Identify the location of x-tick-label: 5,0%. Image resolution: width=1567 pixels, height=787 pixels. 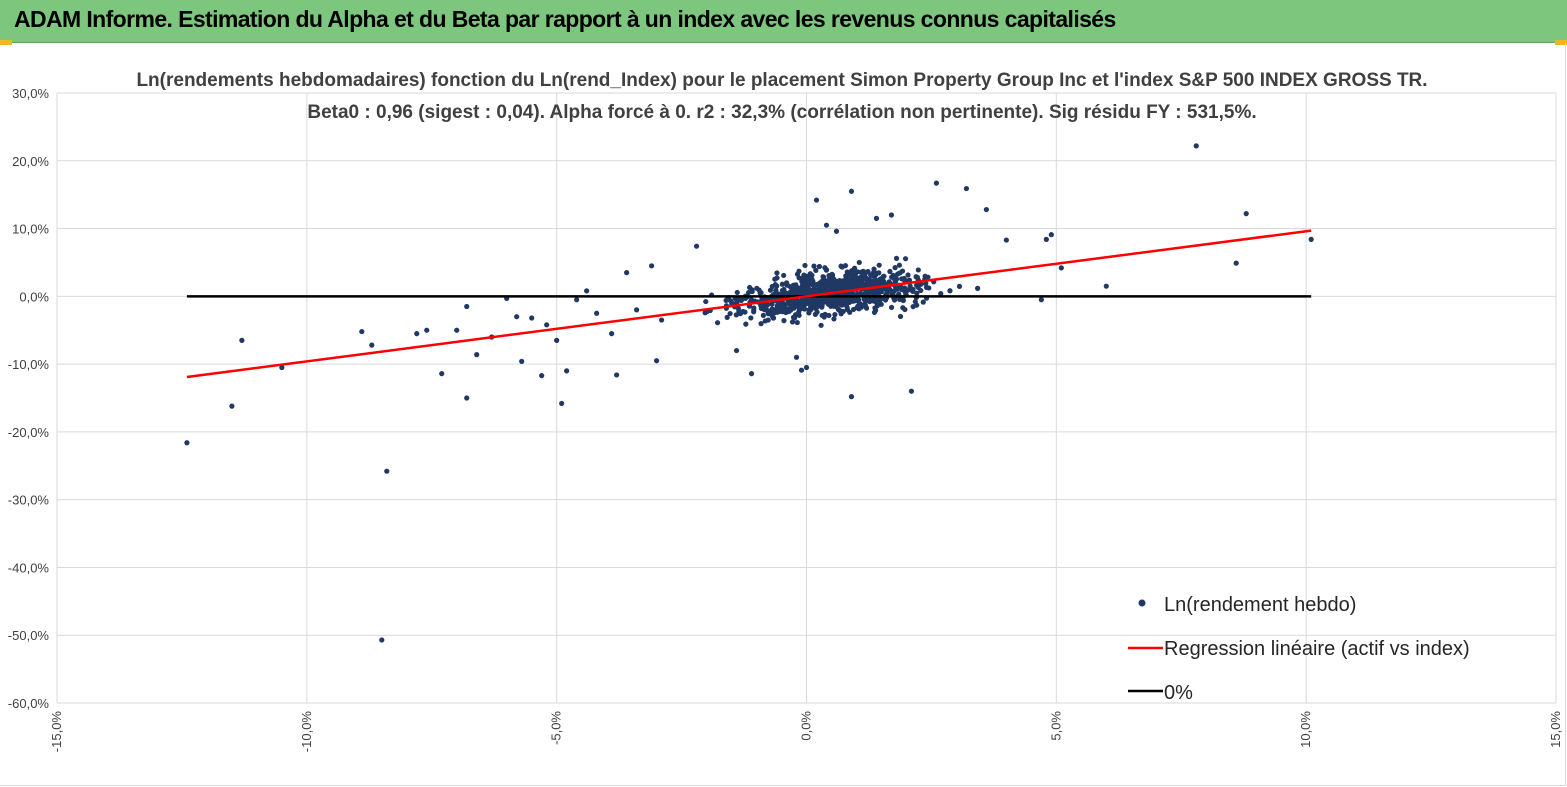
(1055, 726).